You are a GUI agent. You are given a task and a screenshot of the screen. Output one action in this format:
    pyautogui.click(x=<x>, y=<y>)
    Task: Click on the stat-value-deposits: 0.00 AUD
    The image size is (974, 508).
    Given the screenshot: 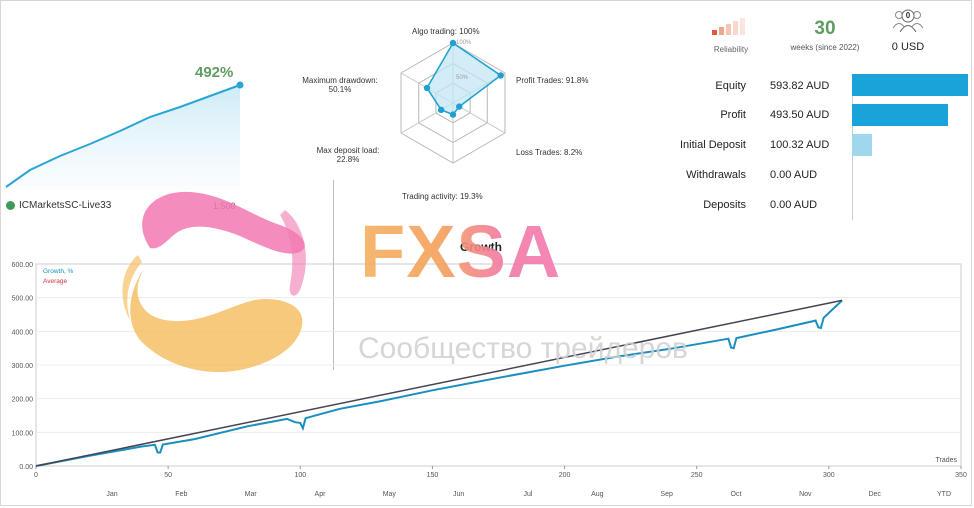 What is the action you would take?
    pyautogui.click(x=794, y=205)
    